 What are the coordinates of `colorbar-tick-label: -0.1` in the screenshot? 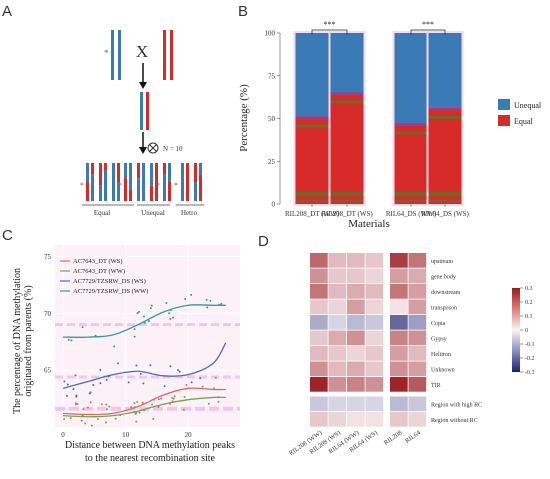 It's located at (530, 345).